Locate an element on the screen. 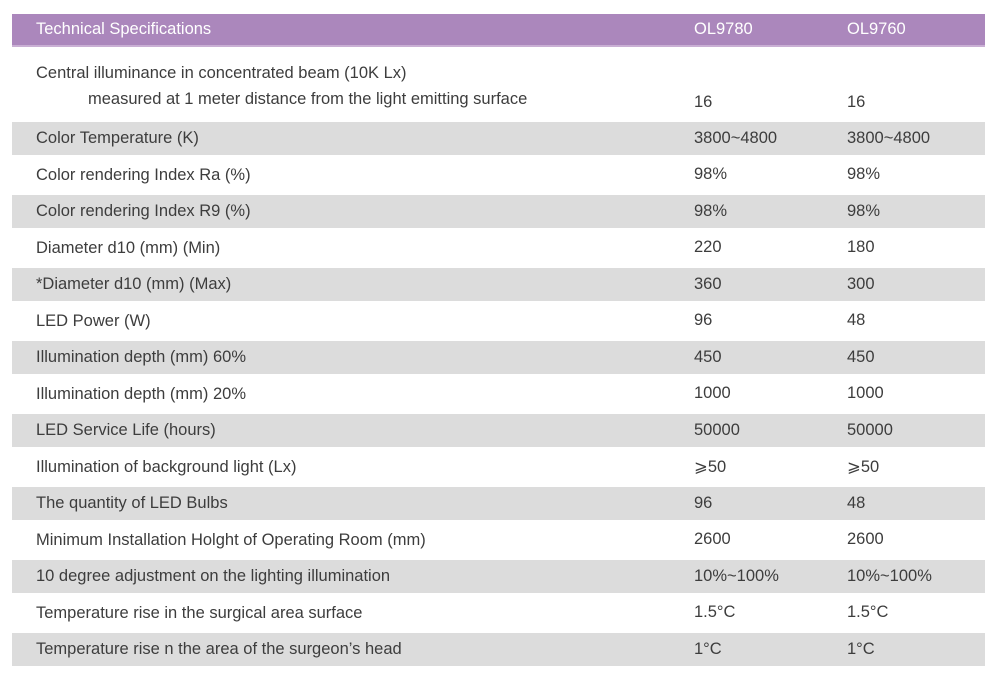  spec-label-line: Color rendering Index Ra (%) is located at coordinates (143, 174).